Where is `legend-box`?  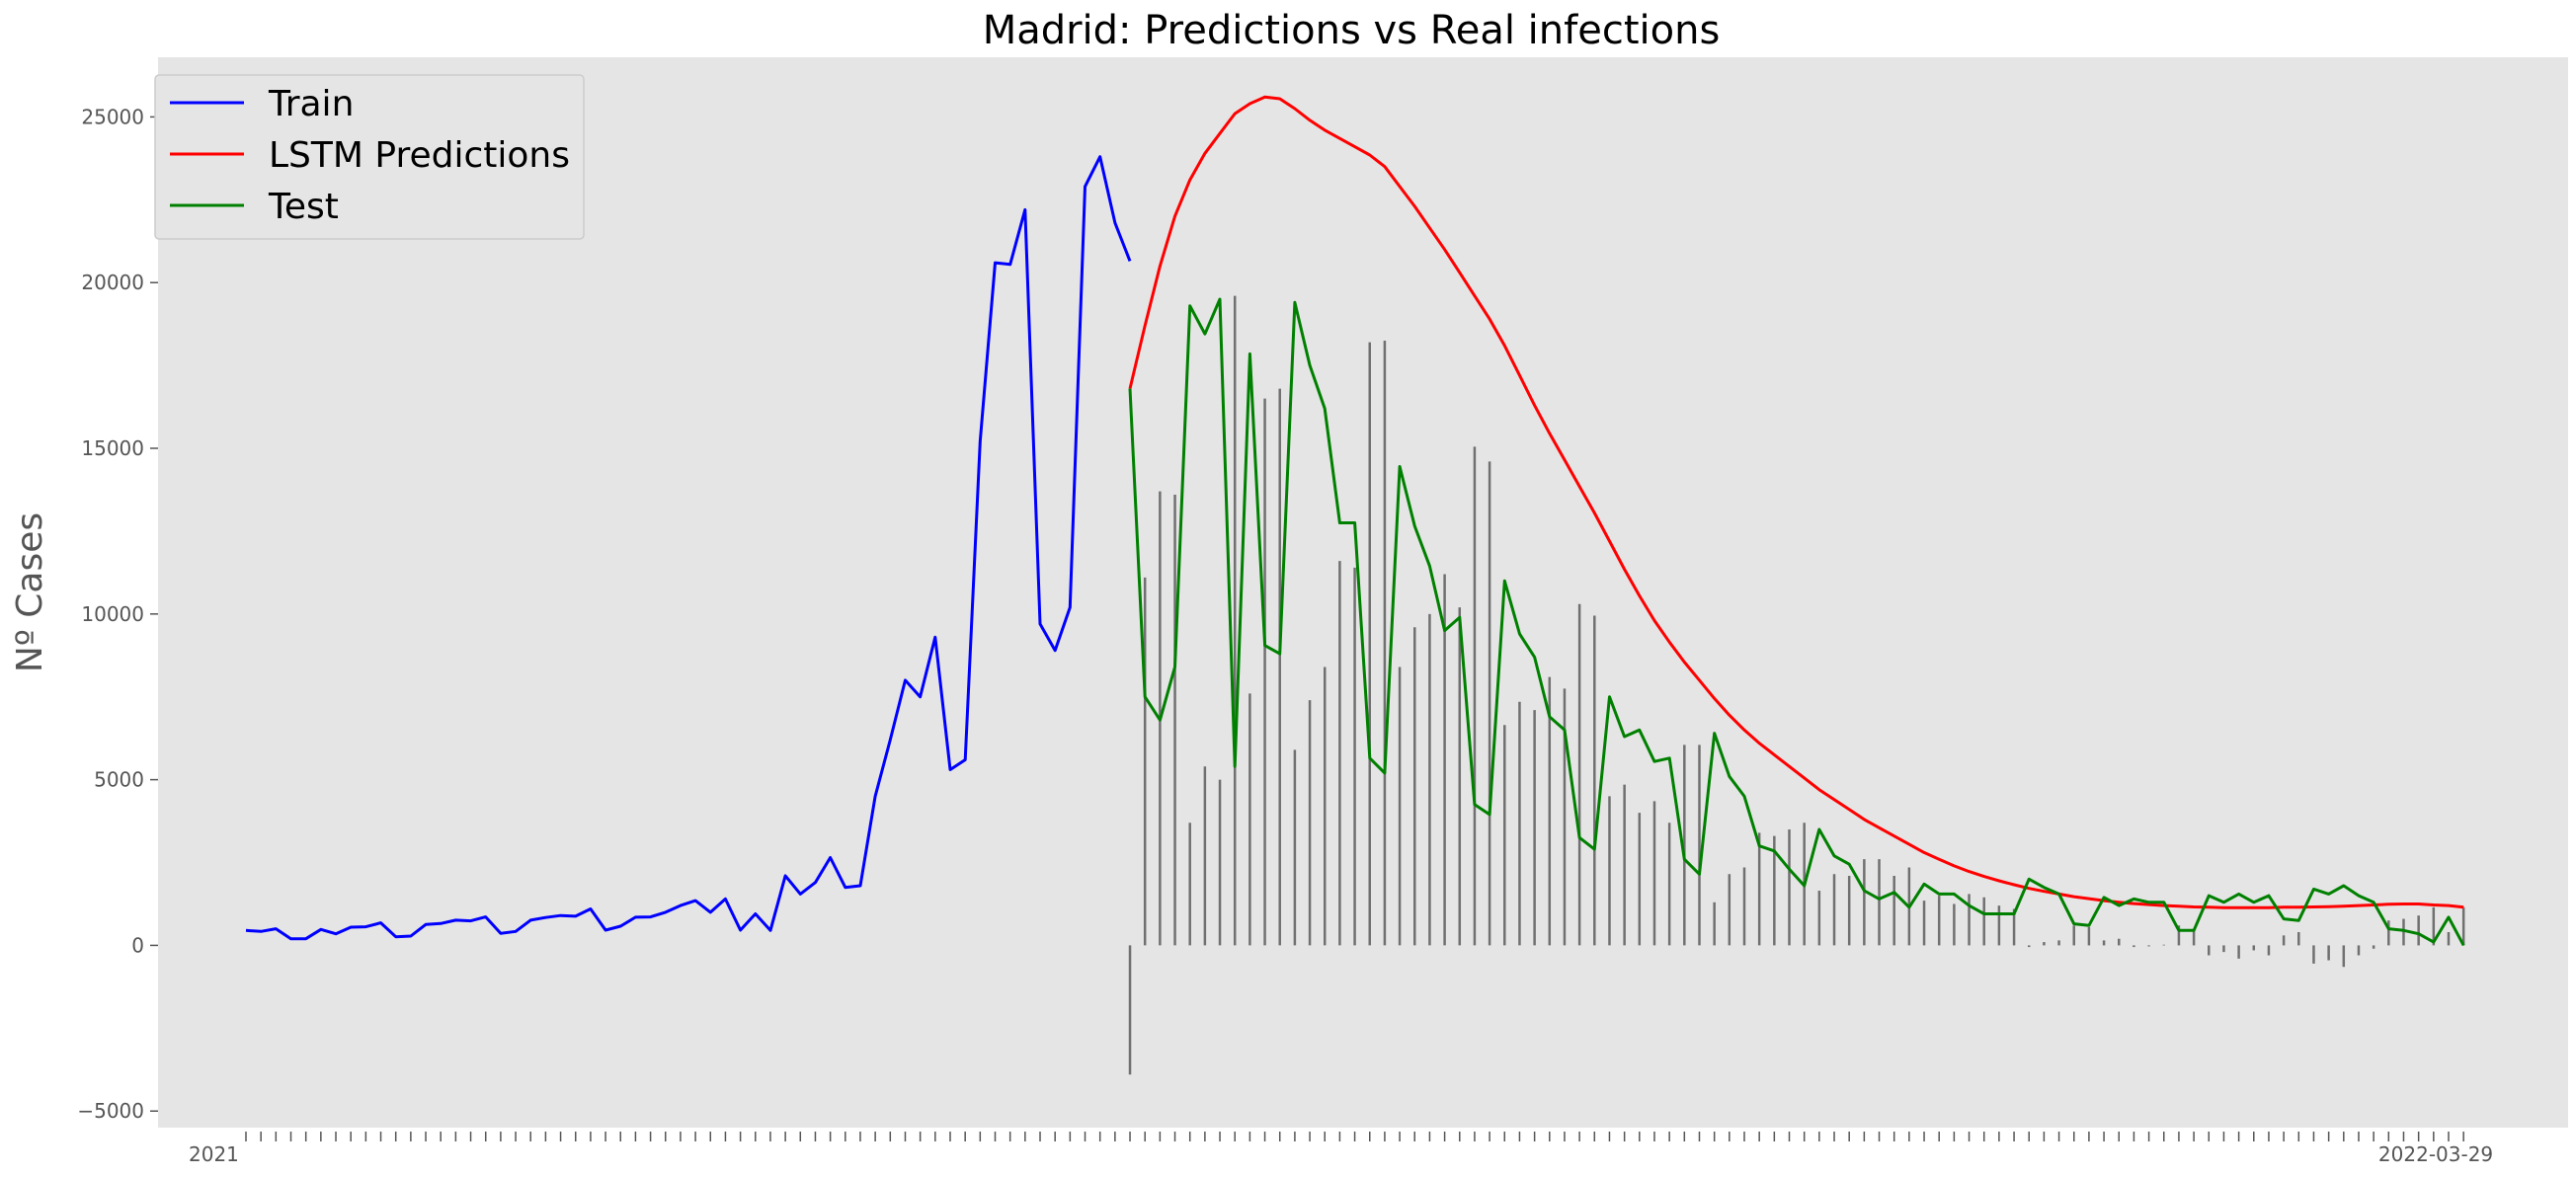
legend-box is located at coordinates (369, 157).